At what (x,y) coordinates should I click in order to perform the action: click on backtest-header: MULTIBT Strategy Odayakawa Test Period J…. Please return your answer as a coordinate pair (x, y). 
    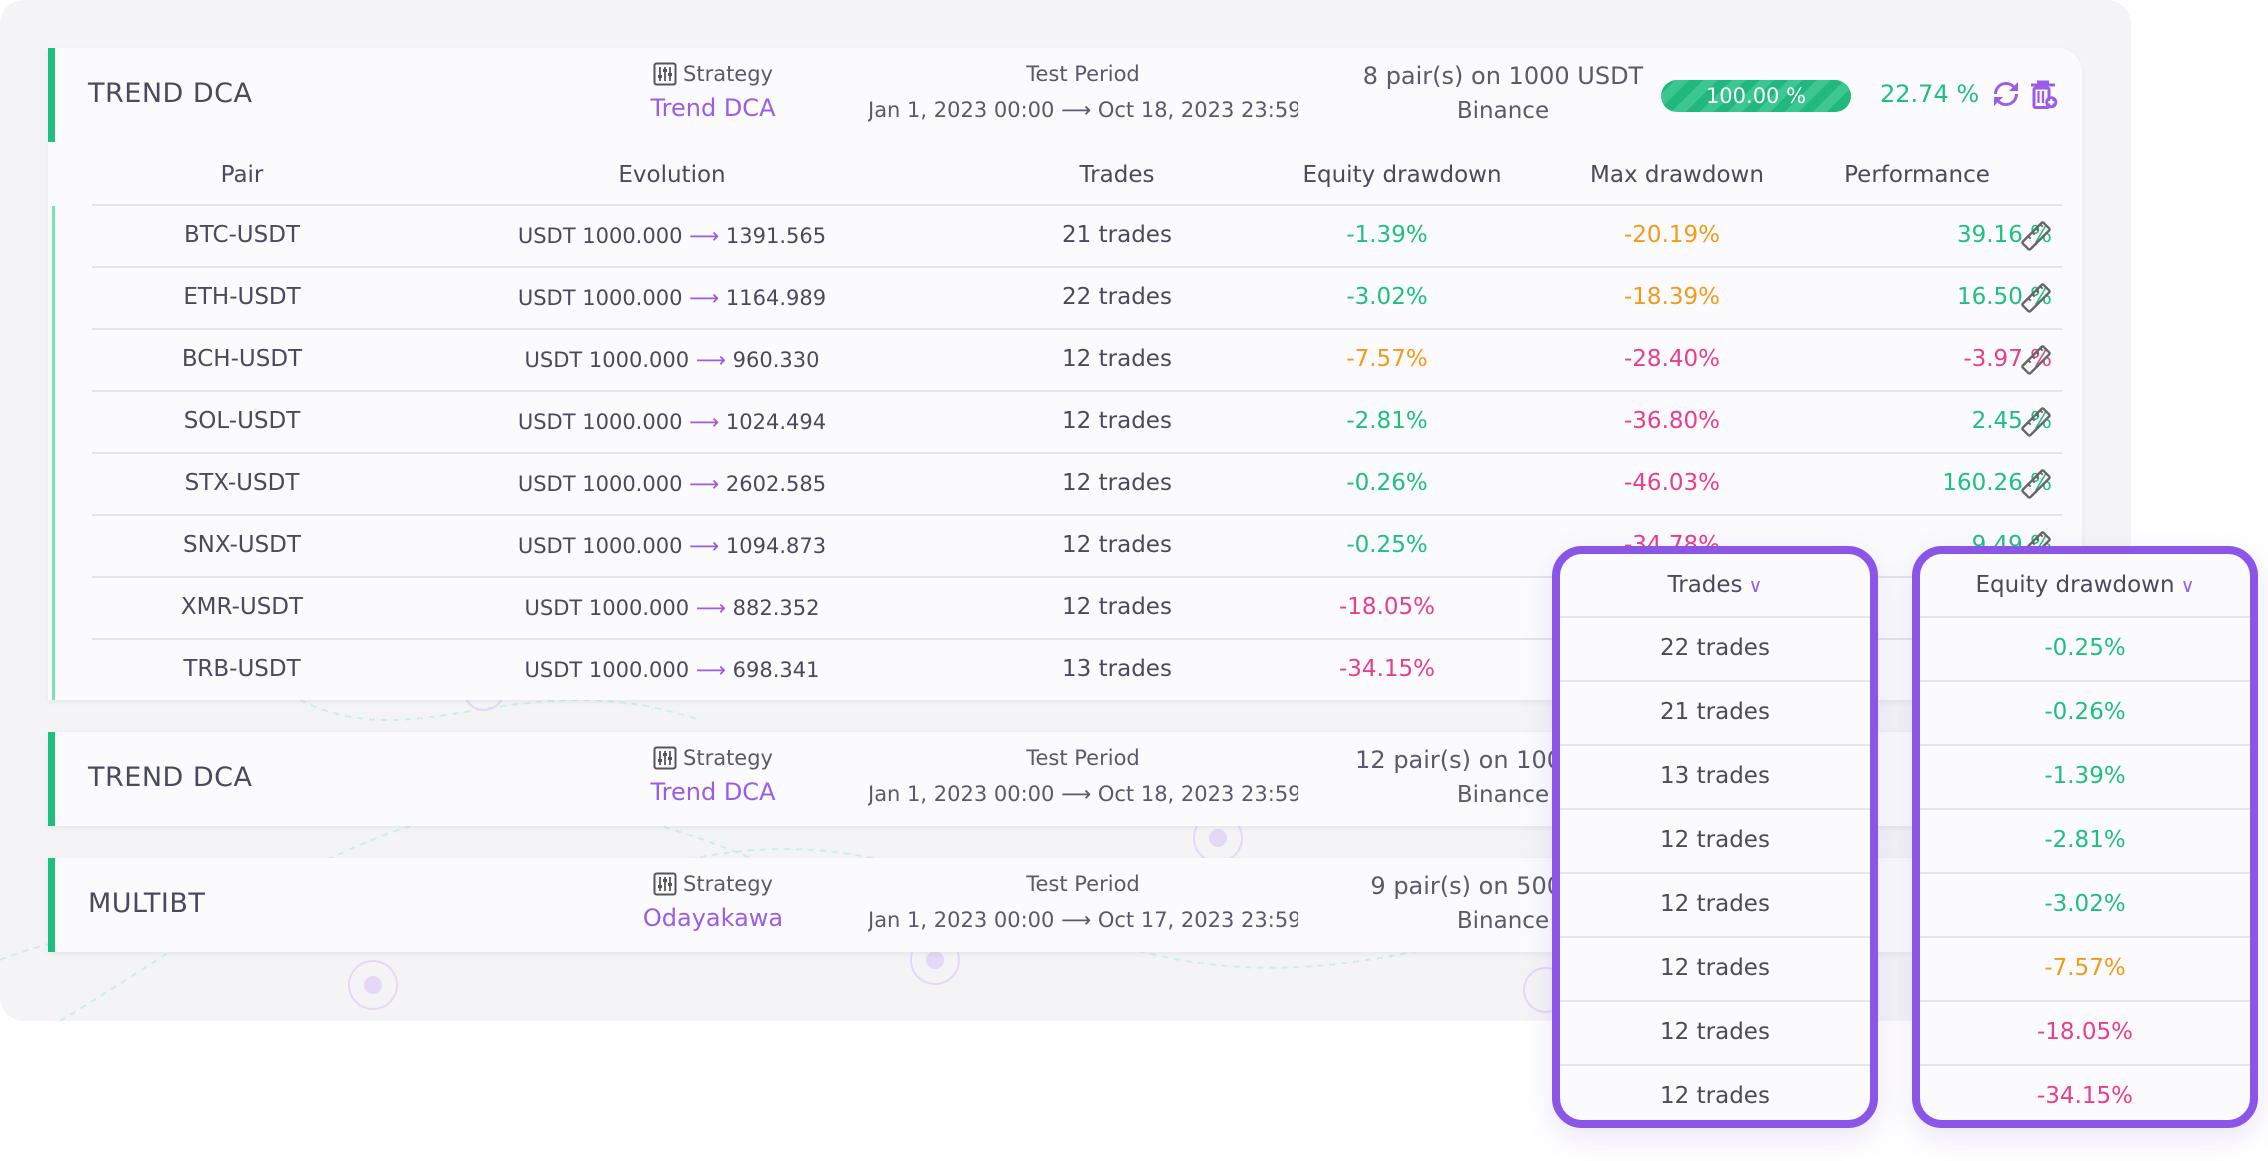
    Looking at the image, I should click on (1065, 905).